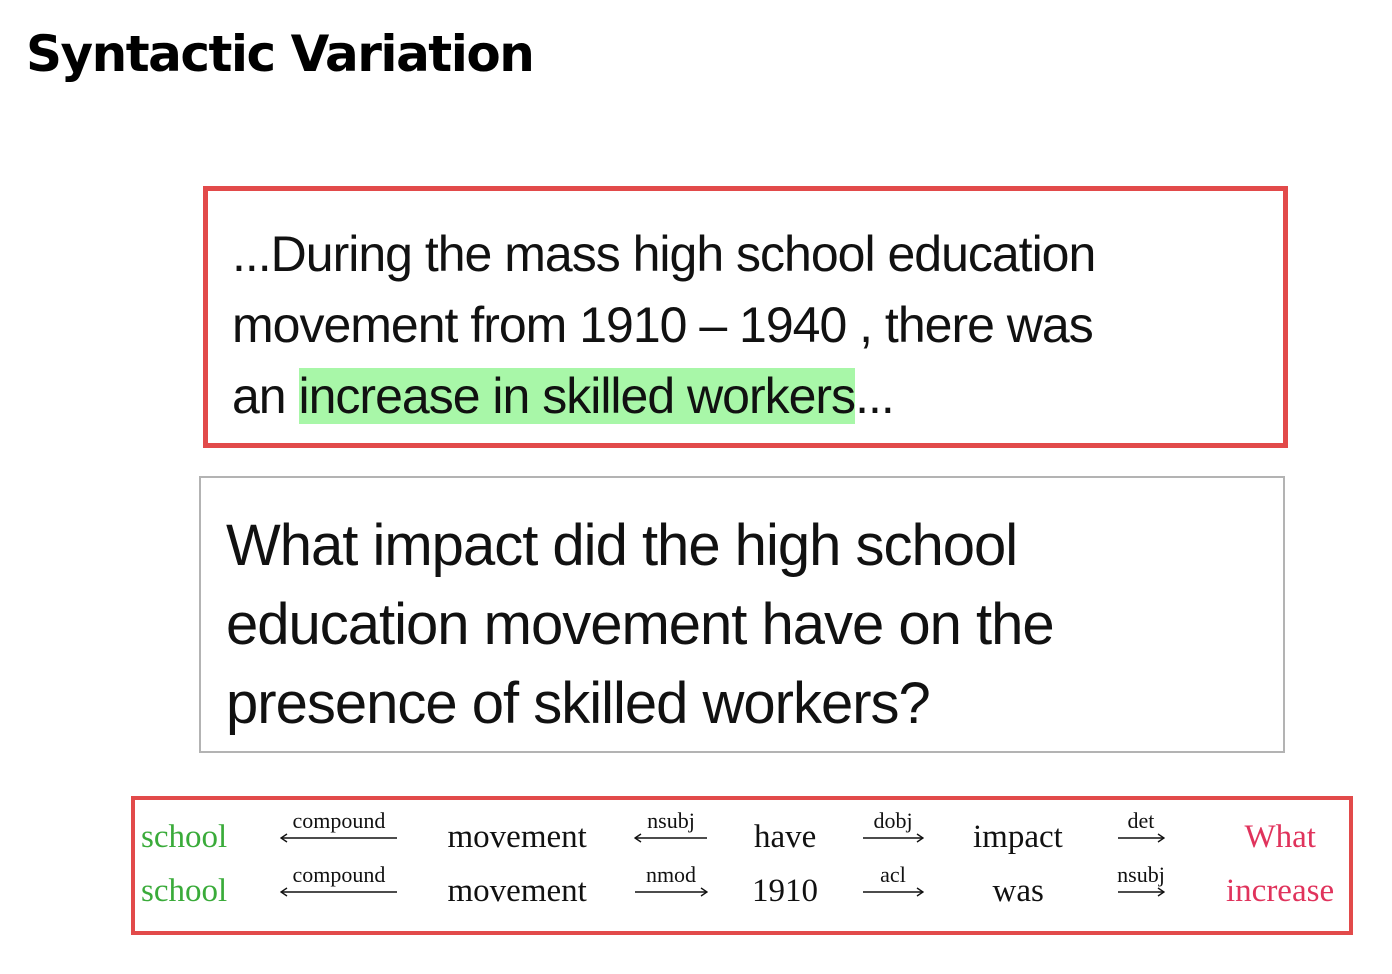 The image size is (1392, 974). I want to click on dependency-relation: nmod, so click(671, 880).